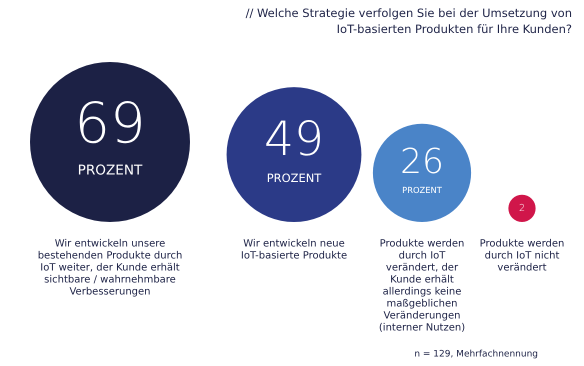 The width and height of the screenshot is (584, 366). What do you see at coordinates (422, 286) in the screenshot?
I see `category-label: Produkte werden durch IoT verändert, der Kunde erhält allerdings keine maßgeblichen Veränderungen (interner Nutzen)` at bounding box center [422, 286].